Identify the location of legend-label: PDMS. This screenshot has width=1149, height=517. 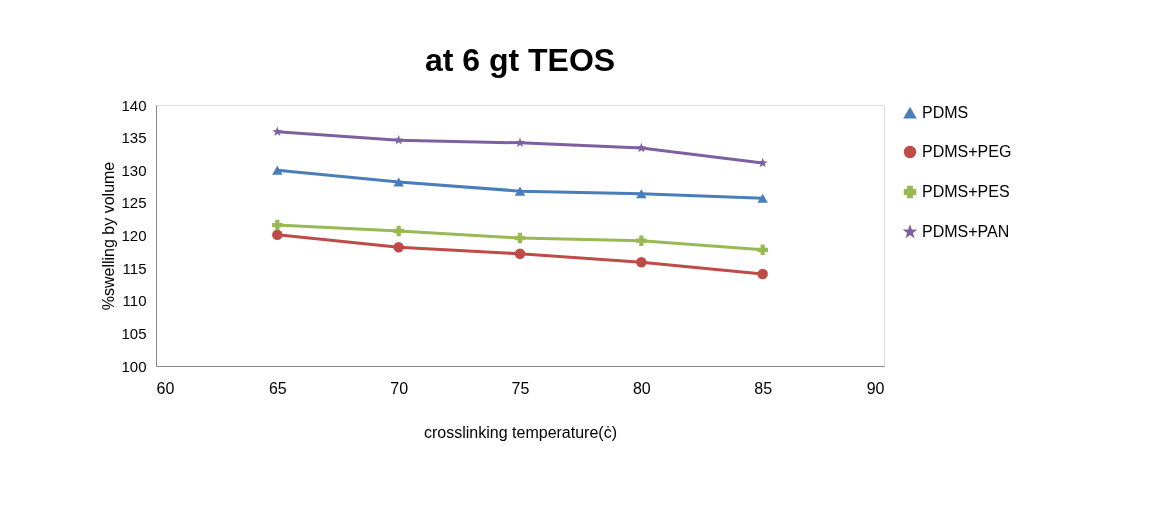
(945, 112).